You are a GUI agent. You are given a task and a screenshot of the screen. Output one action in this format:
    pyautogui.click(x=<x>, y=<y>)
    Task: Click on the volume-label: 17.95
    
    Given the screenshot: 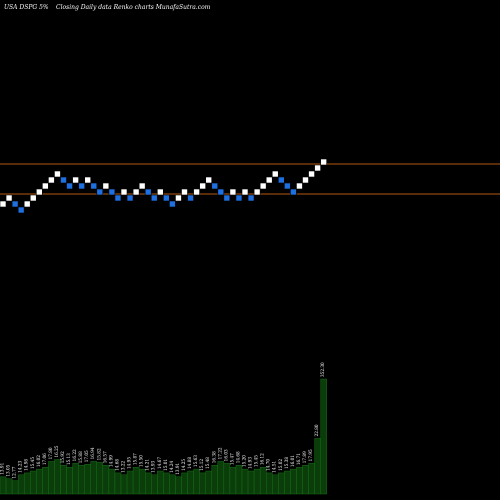 What is the action you would take?
    pyautogui.click(x=310, y=455)
    